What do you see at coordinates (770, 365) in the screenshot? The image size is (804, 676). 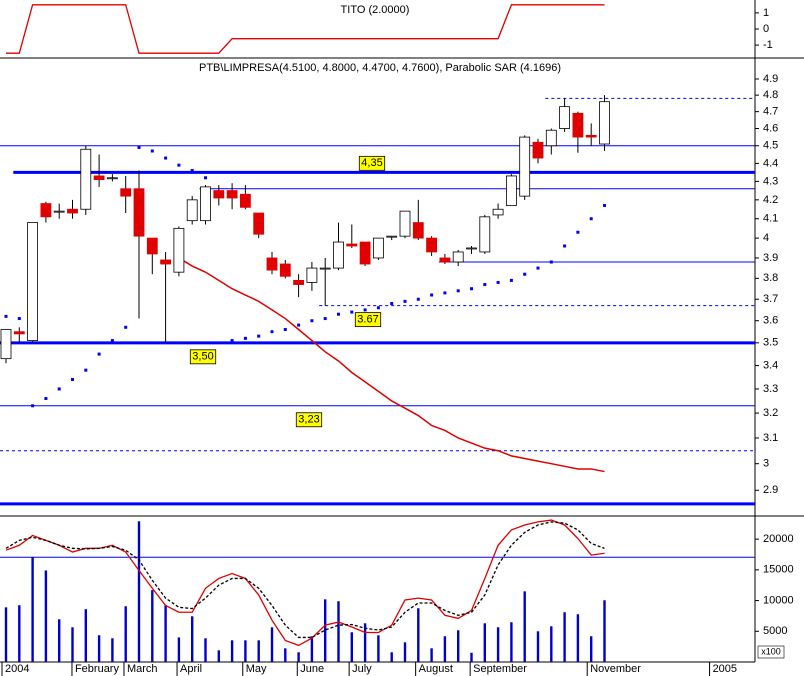 I see `y-tick-label: 3.4` at bounding box center [770, 365].